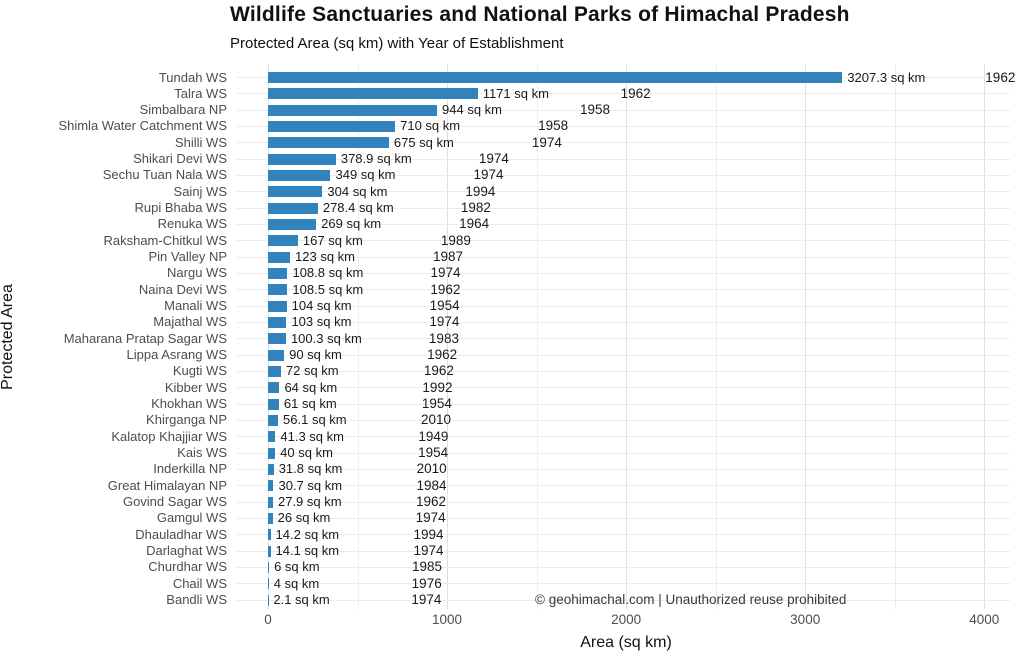  Describe the element at coordinates (426, 583) in the screenshot. I see `year-label: 1976` at that location.